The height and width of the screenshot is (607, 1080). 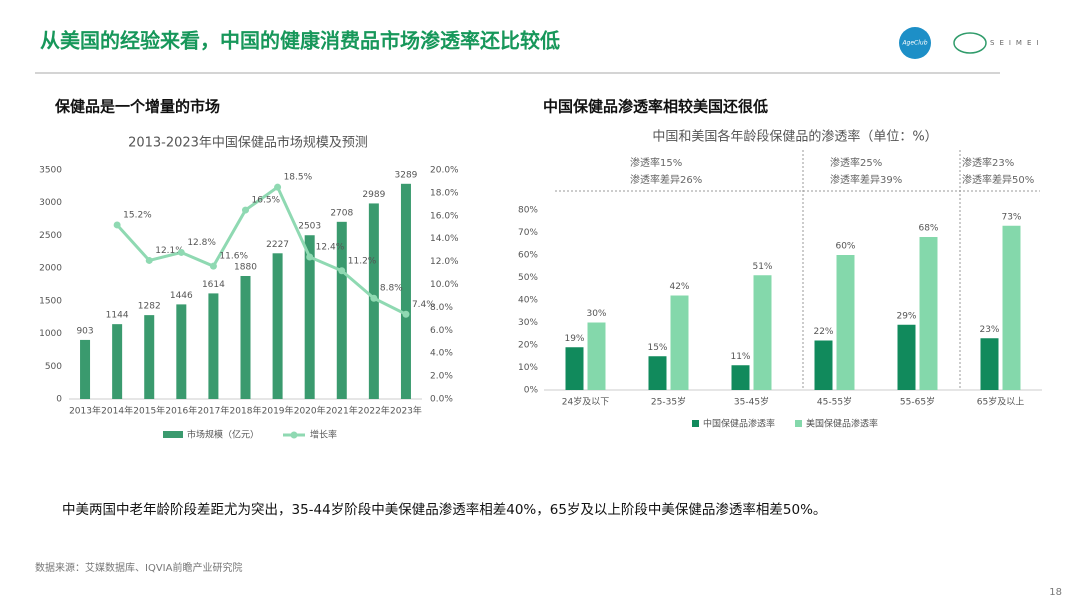 I want to click on y-tick-label: 500, so click(x=53, y=367).